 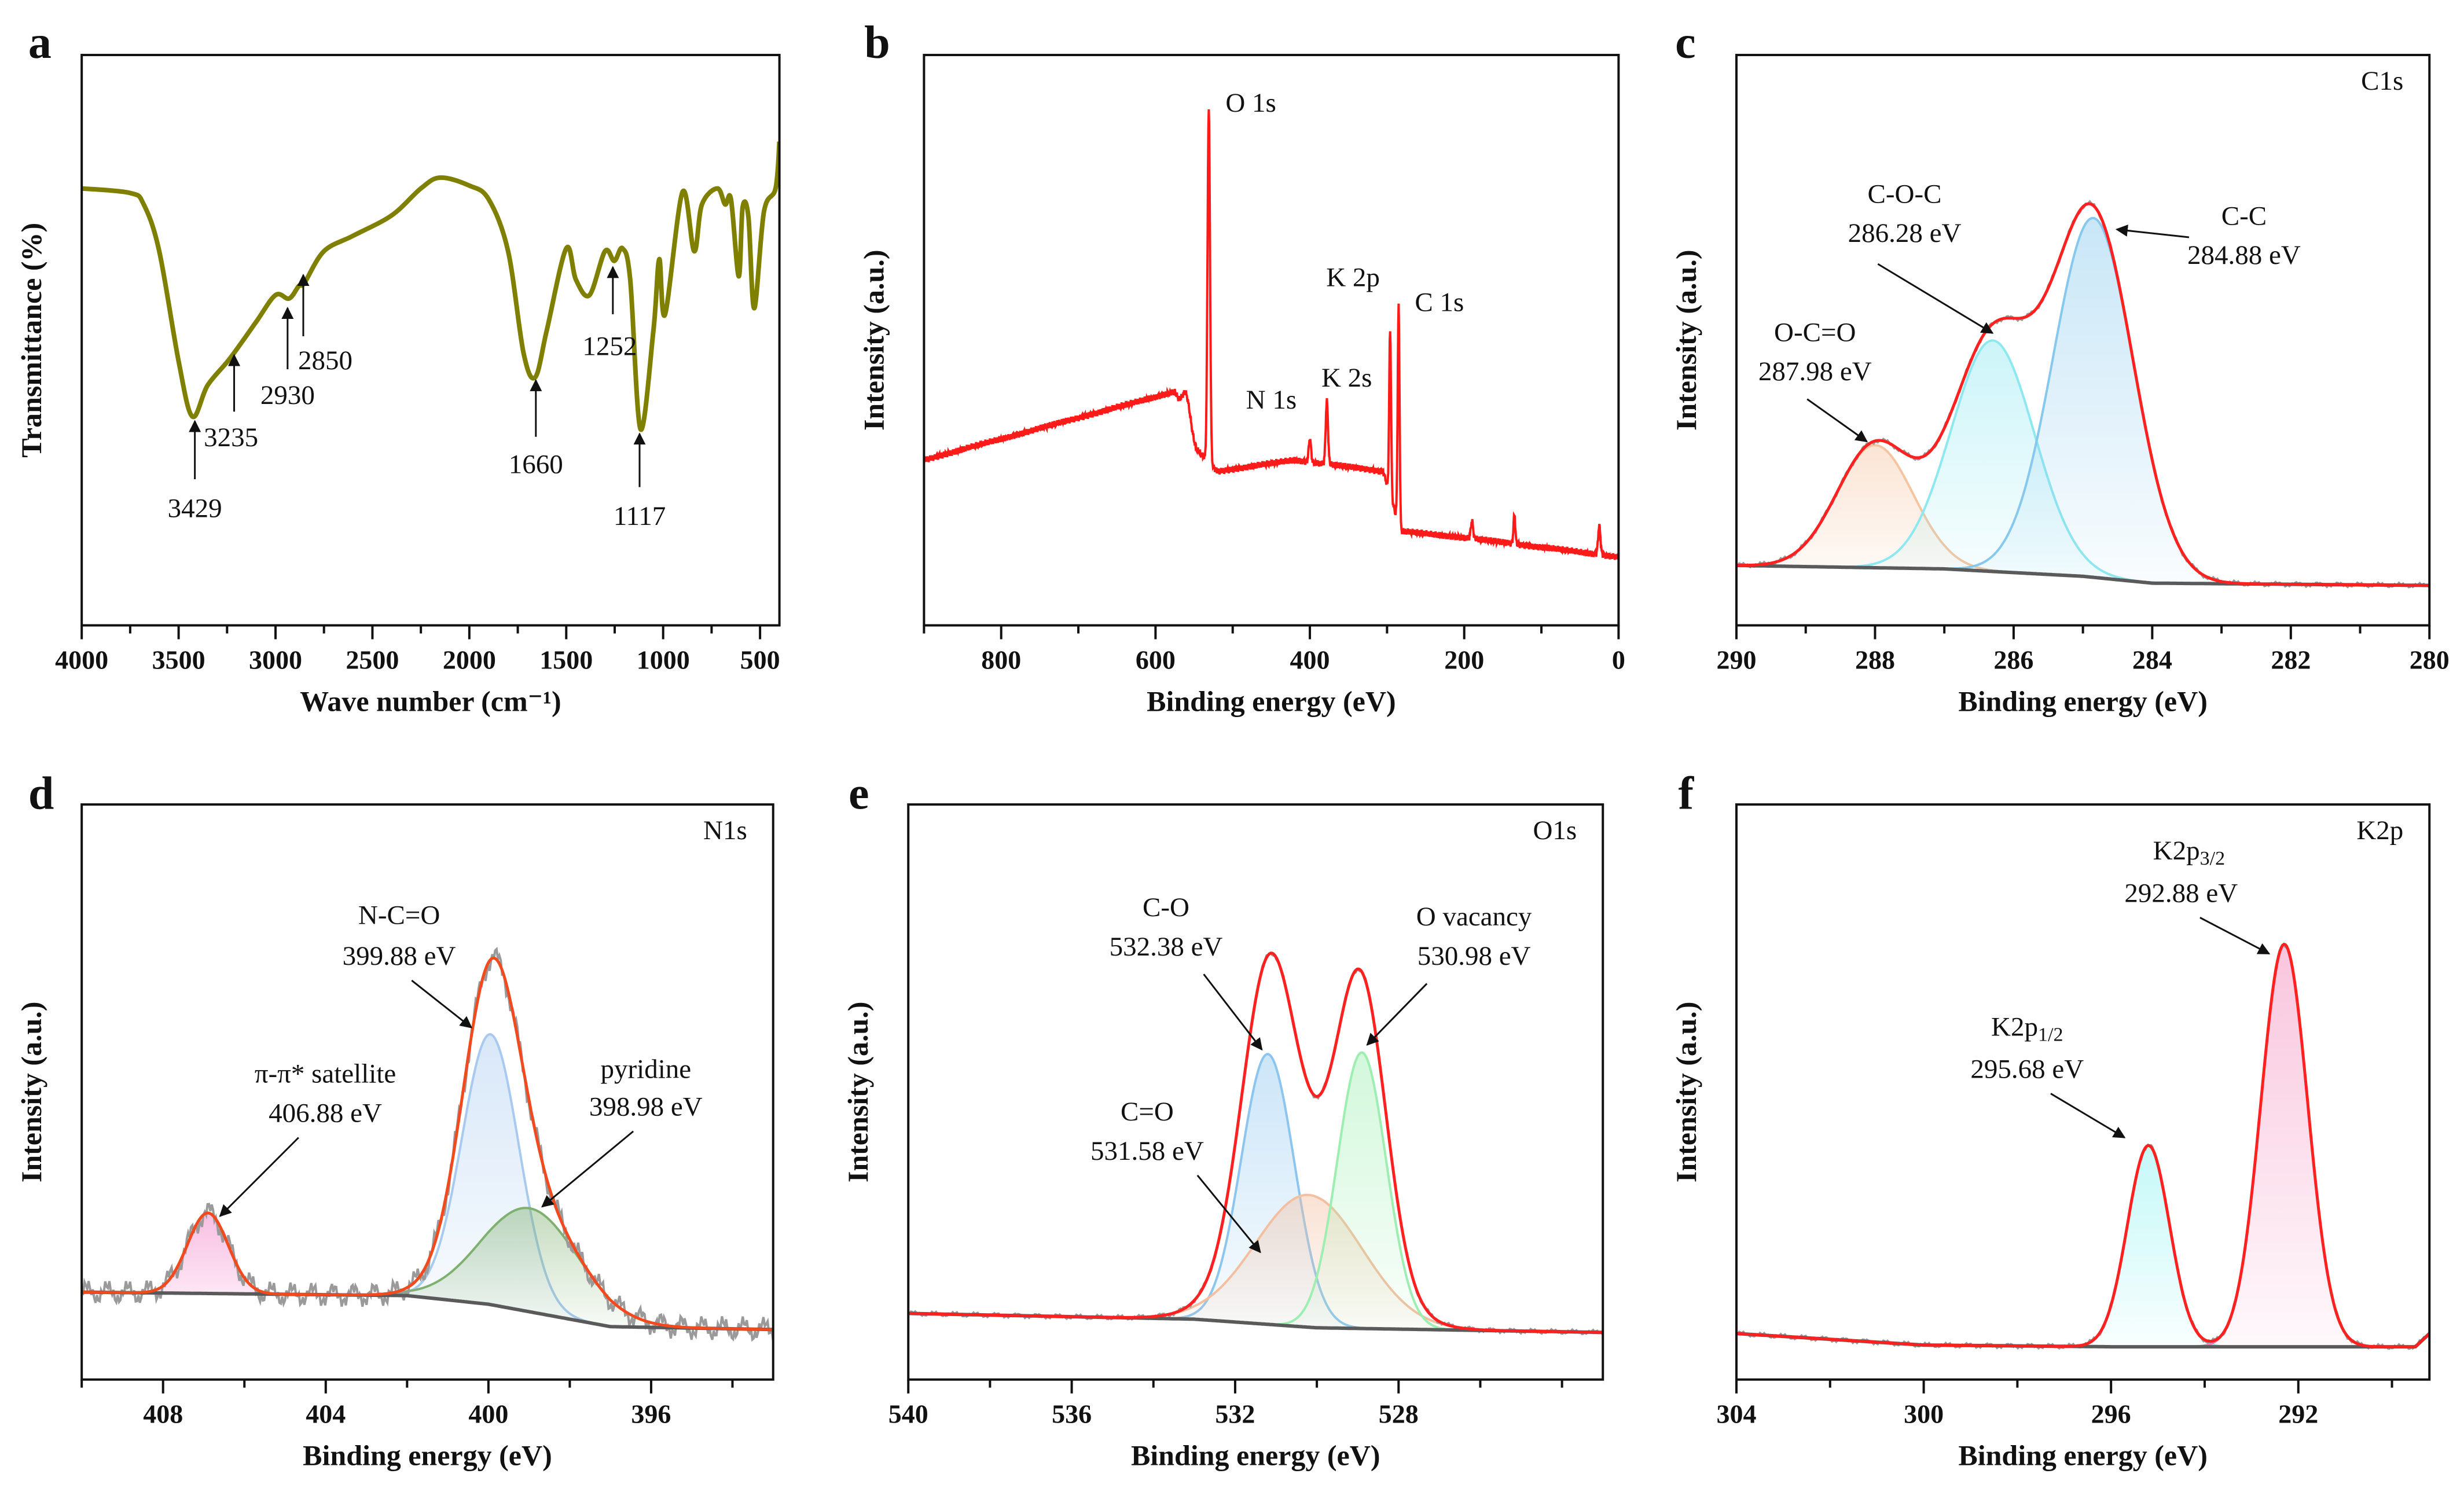 What do you see at coordinates (651, 1414) in the screenshot?
I see `x-tick-label: 396` at bounding box center [651, 1414].